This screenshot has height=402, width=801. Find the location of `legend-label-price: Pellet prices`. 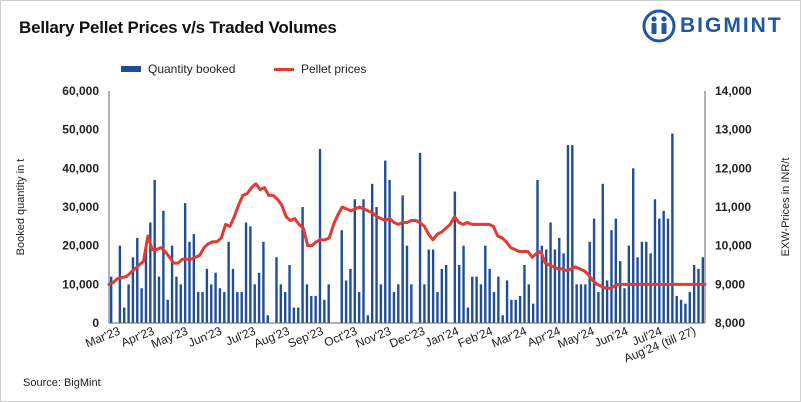

legend-label-price: Pellet prices is located at coordinates (334, 69).